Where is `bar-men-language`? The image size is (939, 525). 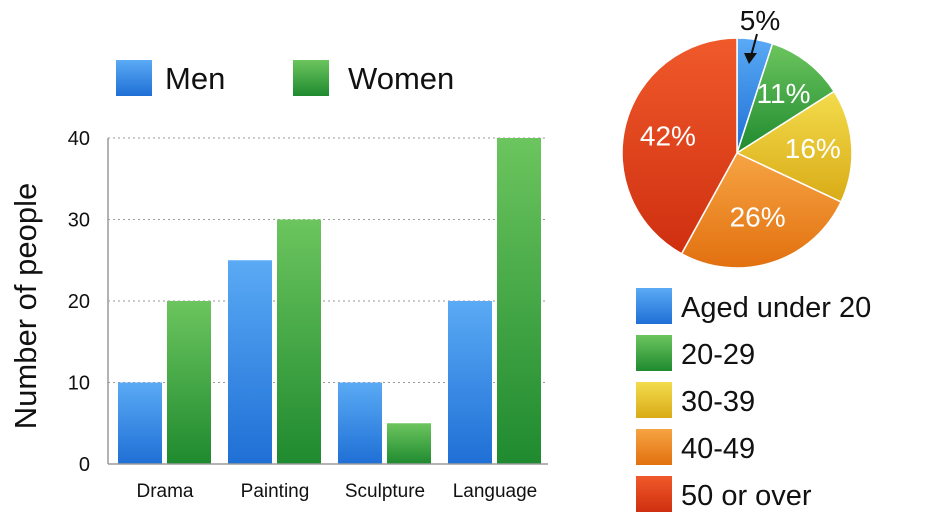
bar-men-language is located at coordinates (470, 382).